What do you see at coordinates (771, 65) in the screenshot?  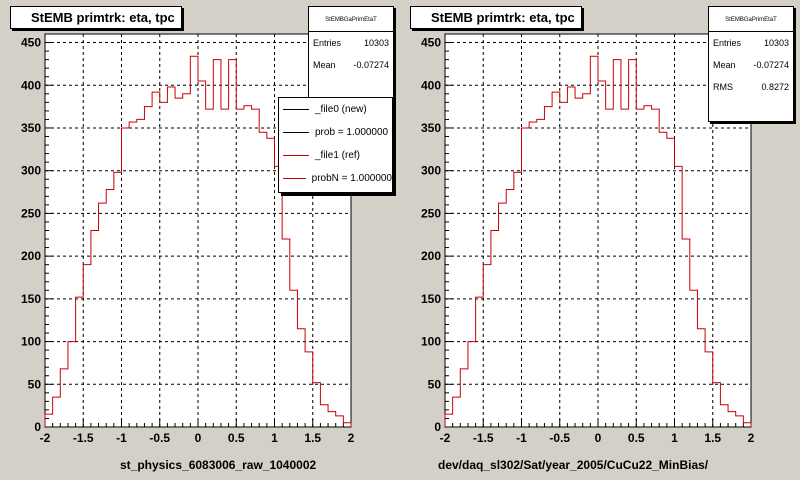 I see `right-stats-mean-value: -0.07274` at bounding box center [771, 65].